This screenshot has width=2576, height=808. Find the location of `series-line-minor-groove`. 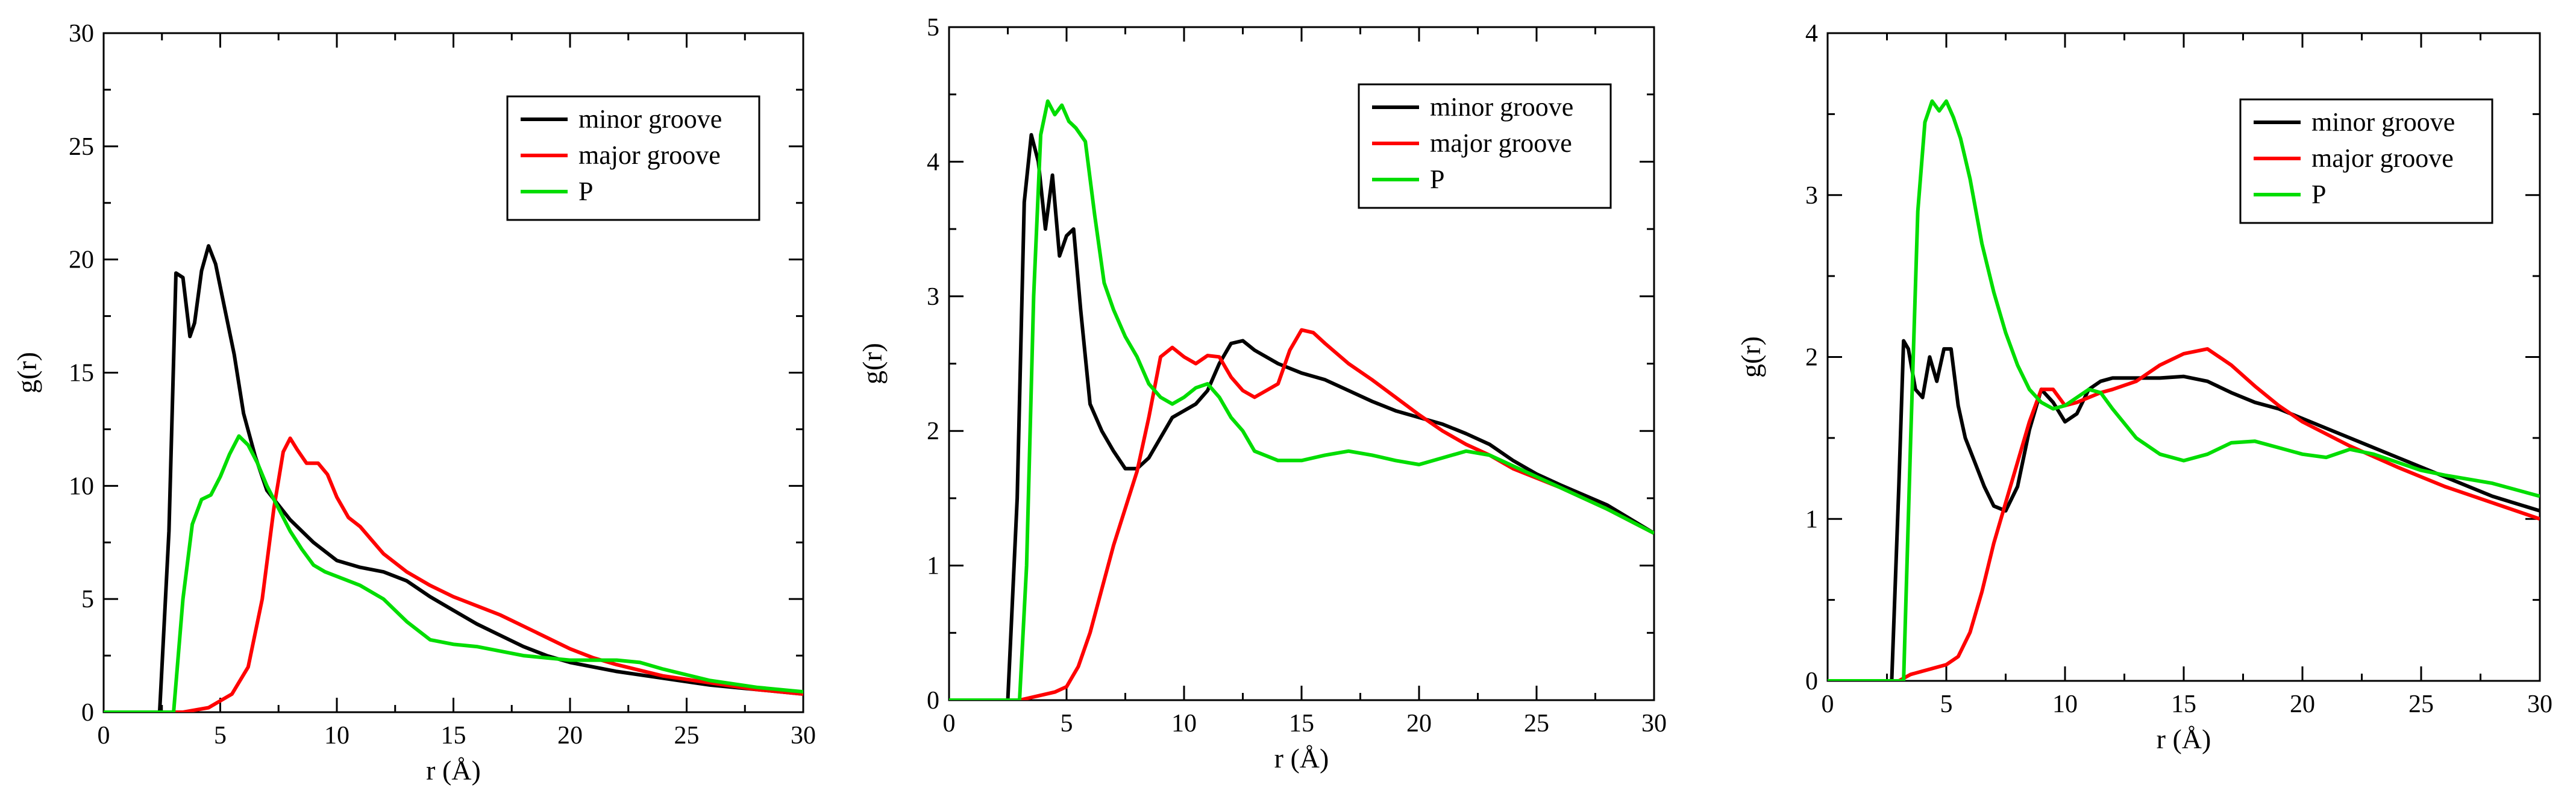

series-line-minor-groove is located at coordinates (2184, 510).